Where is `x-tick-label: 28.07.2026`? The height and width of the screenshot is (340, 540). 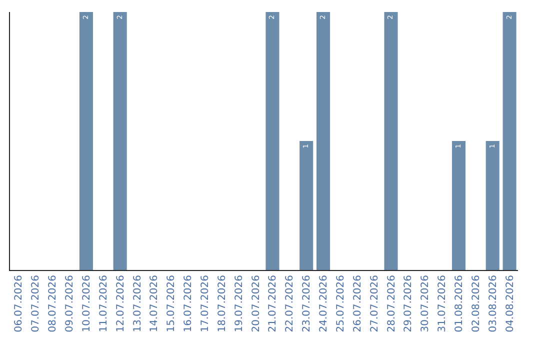 x-tick-label: 28.07.2026 is located at coordinates (392, 303).